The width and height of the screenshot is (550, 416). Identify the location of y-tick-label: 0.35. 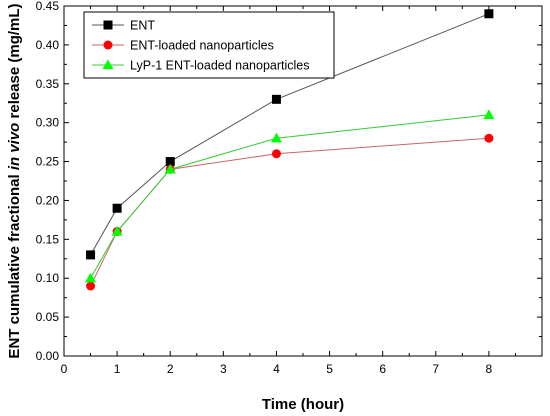
(48, 84).